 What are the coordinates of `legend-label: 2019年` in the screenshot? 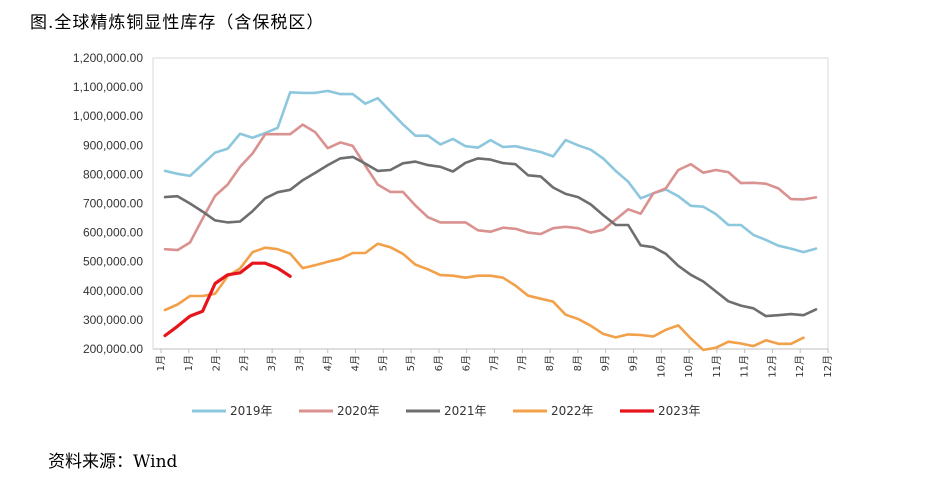 It's located at (251, 411).